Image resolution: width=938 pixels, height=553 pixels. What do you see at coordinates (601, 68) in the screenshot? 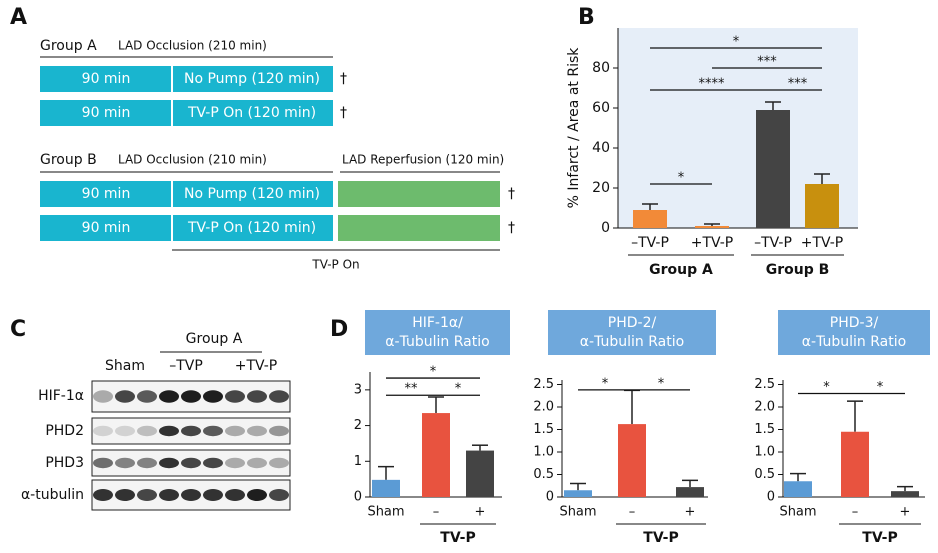
I see `y-tick-label: 80` at bounding box center [601, 68].